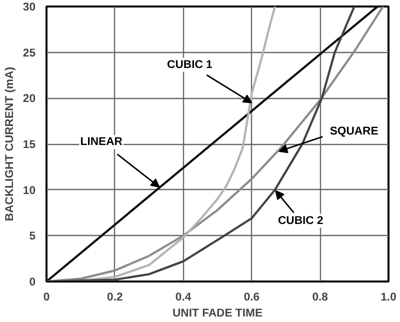 This screenshot has height=322, width=400. What do you see at coordinates (32, 236) in the screenshot?
I see `y-tick-label: 5` at bounding box center [32, 236].